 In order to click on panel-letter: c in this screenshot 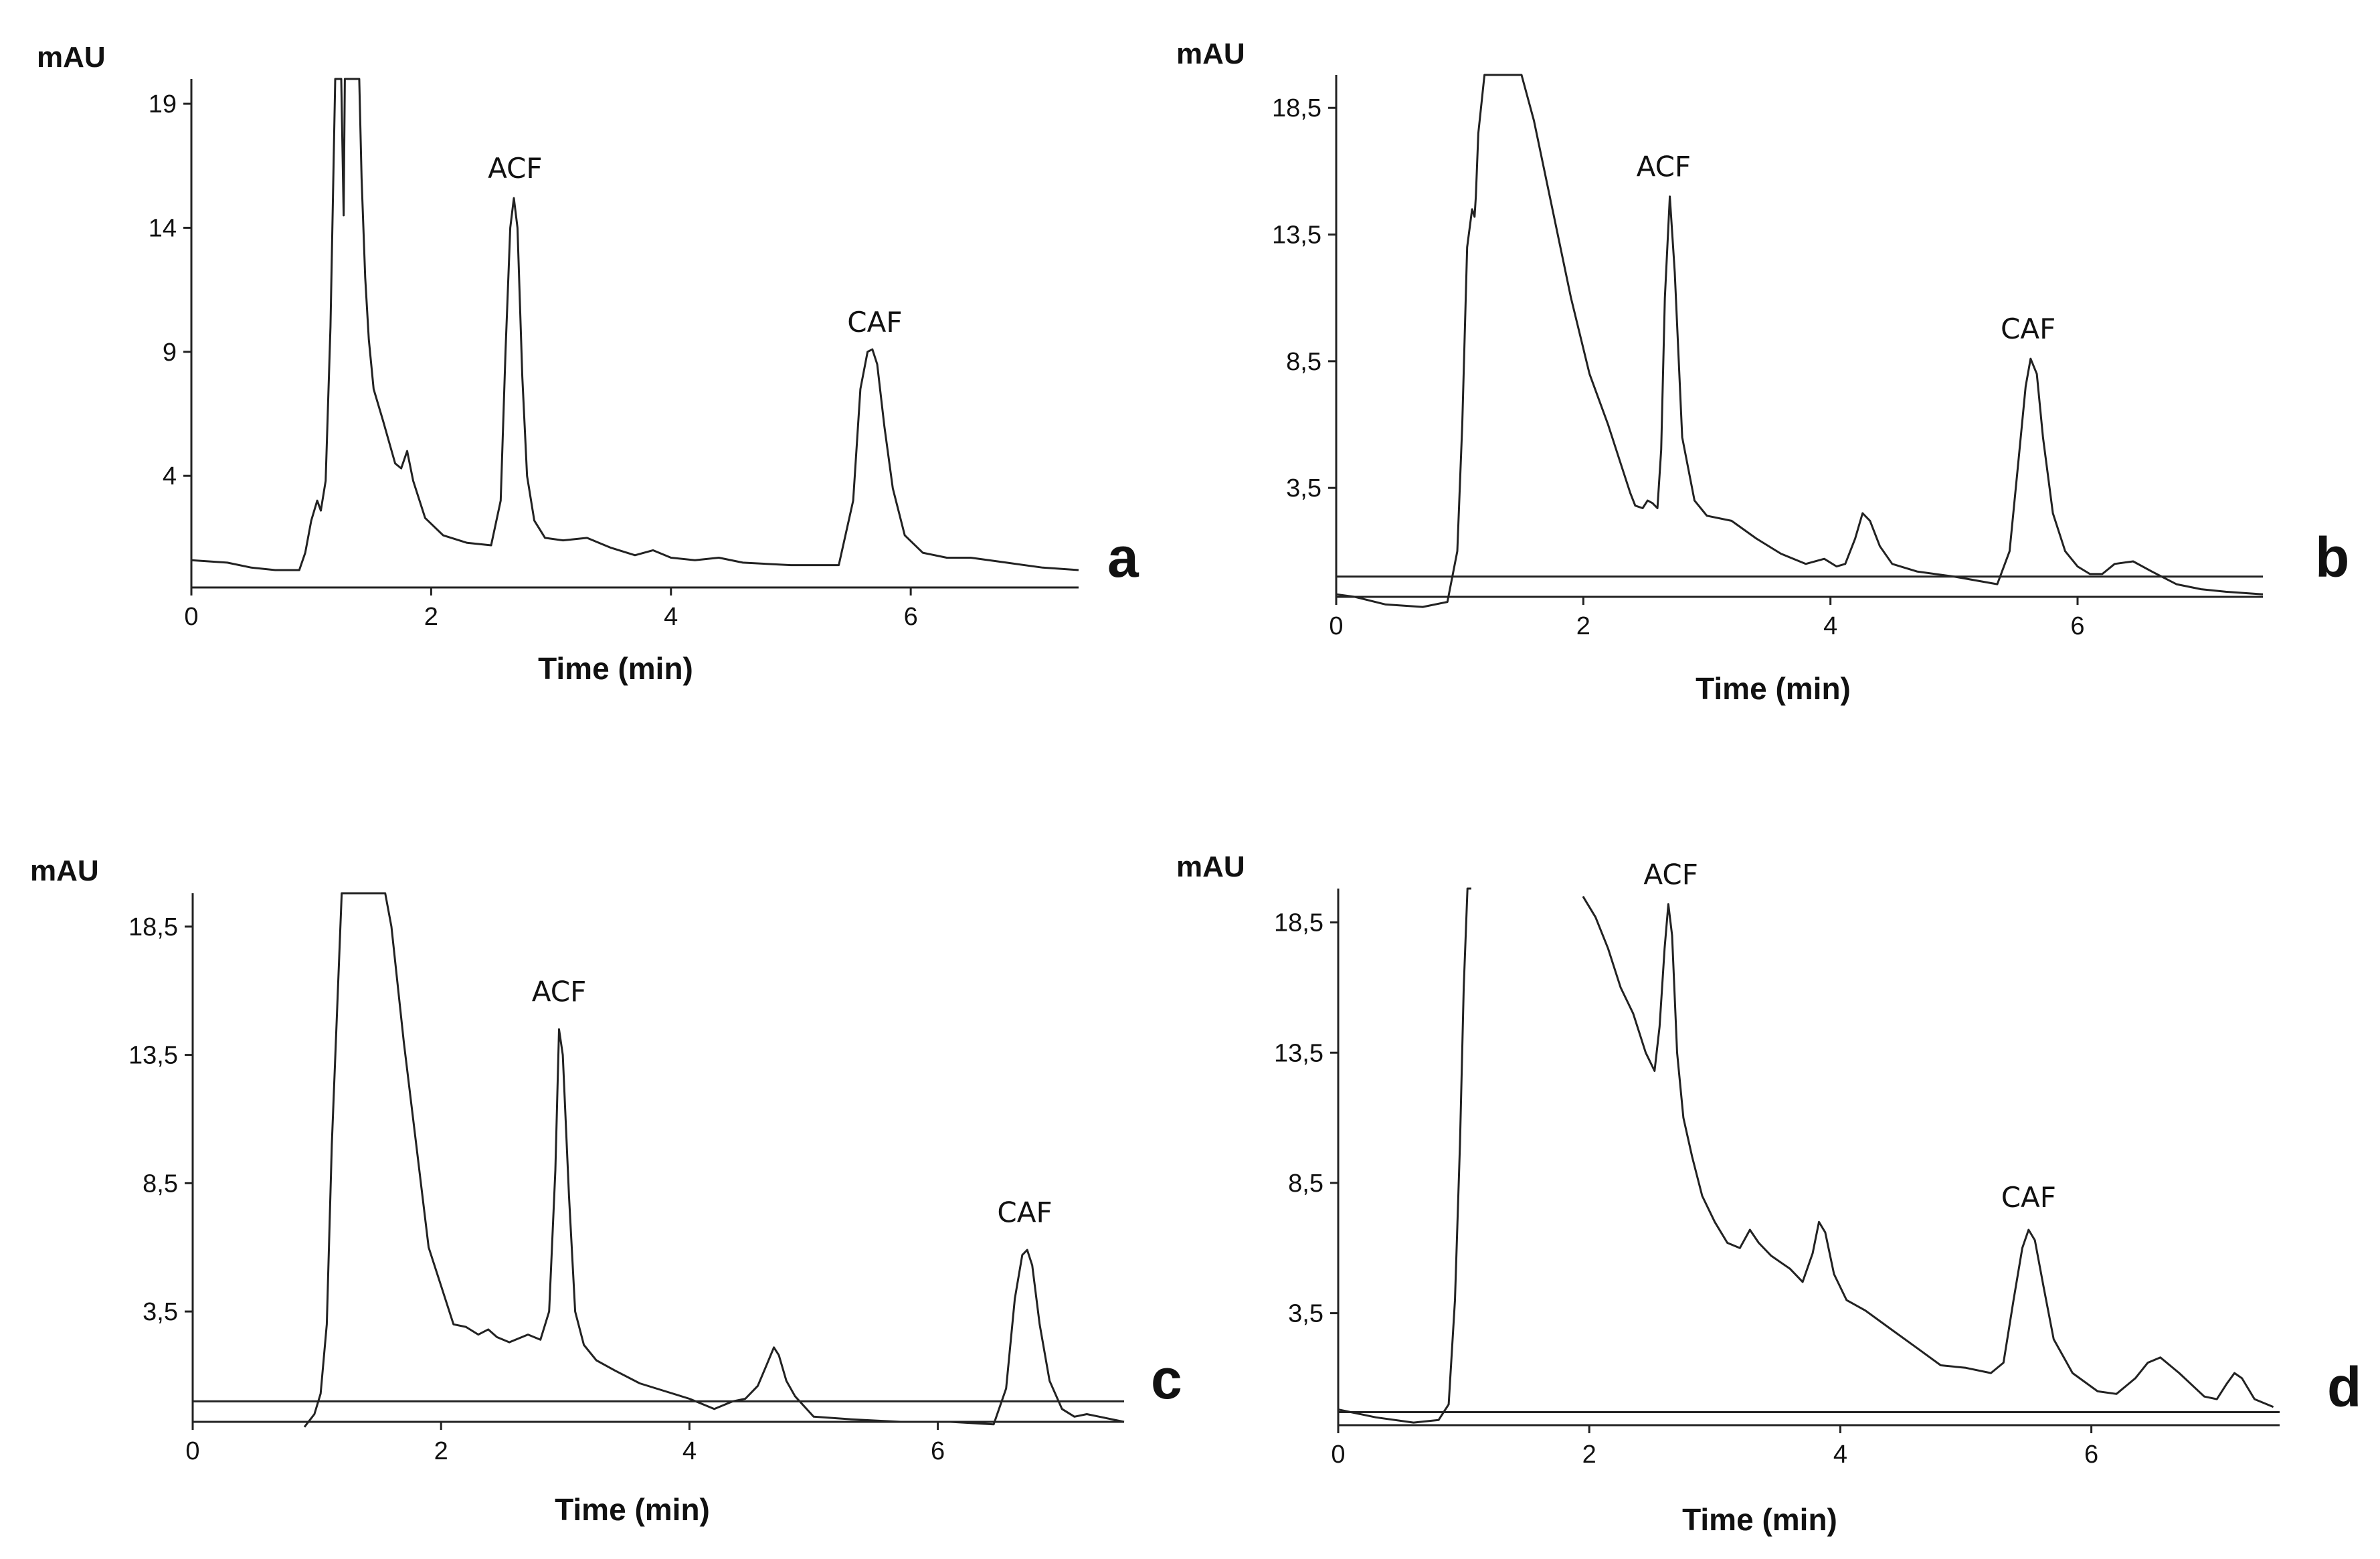, I will do `click(1166, 1379)`.